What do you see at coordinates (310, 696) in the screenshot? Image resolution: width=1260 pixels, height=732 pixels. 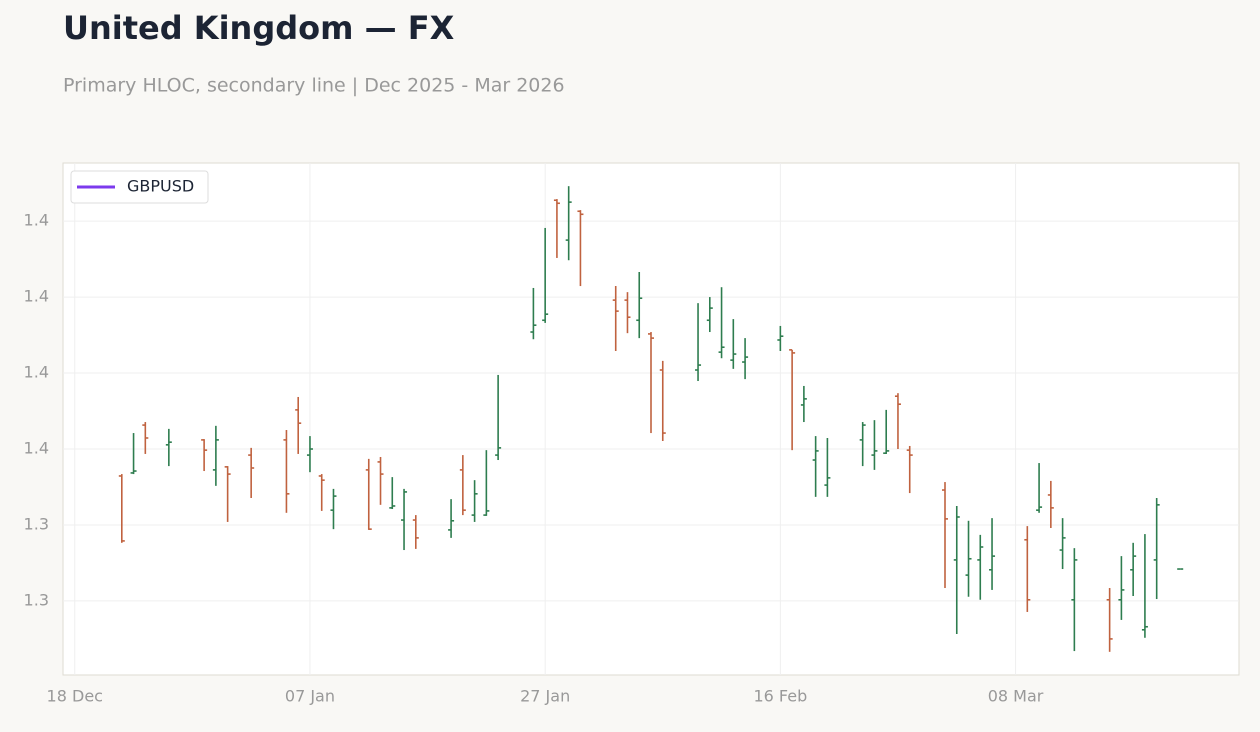 I see `x-tick-label: 07 Jan` at bounding box center [310, 696].